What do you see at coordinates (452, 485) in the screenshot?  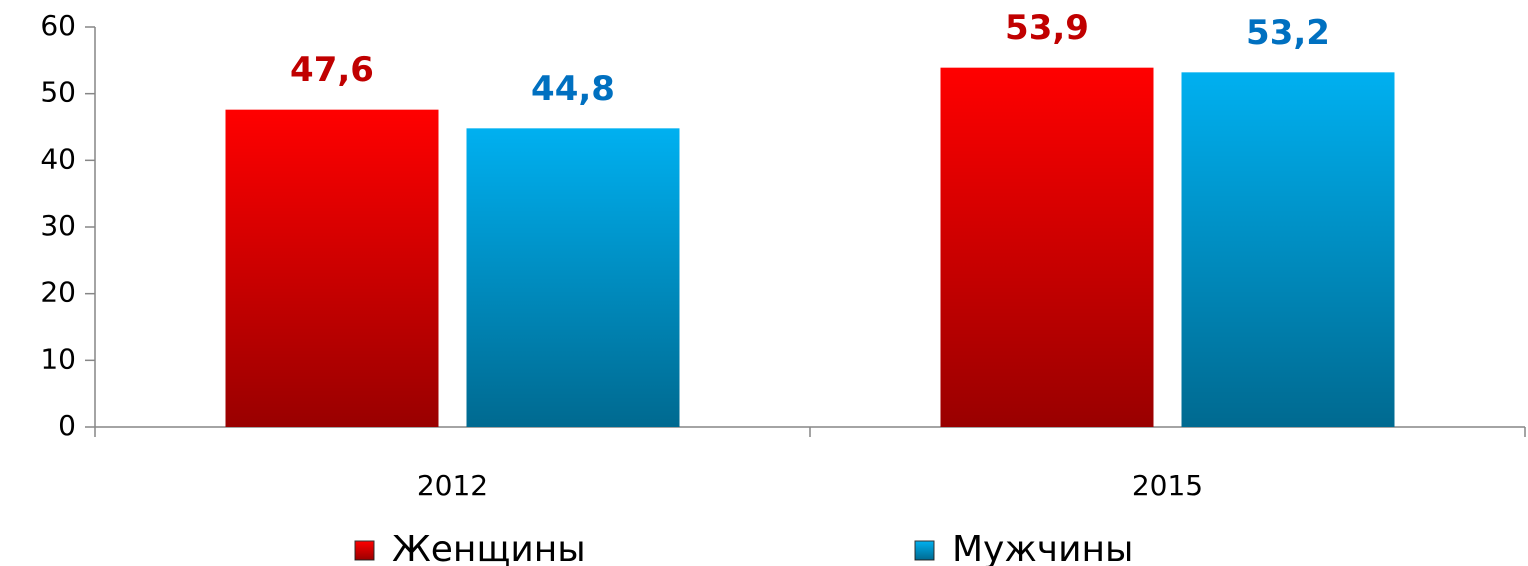 I see `x-tick-label: 2012` at bounding box center [452, 485].